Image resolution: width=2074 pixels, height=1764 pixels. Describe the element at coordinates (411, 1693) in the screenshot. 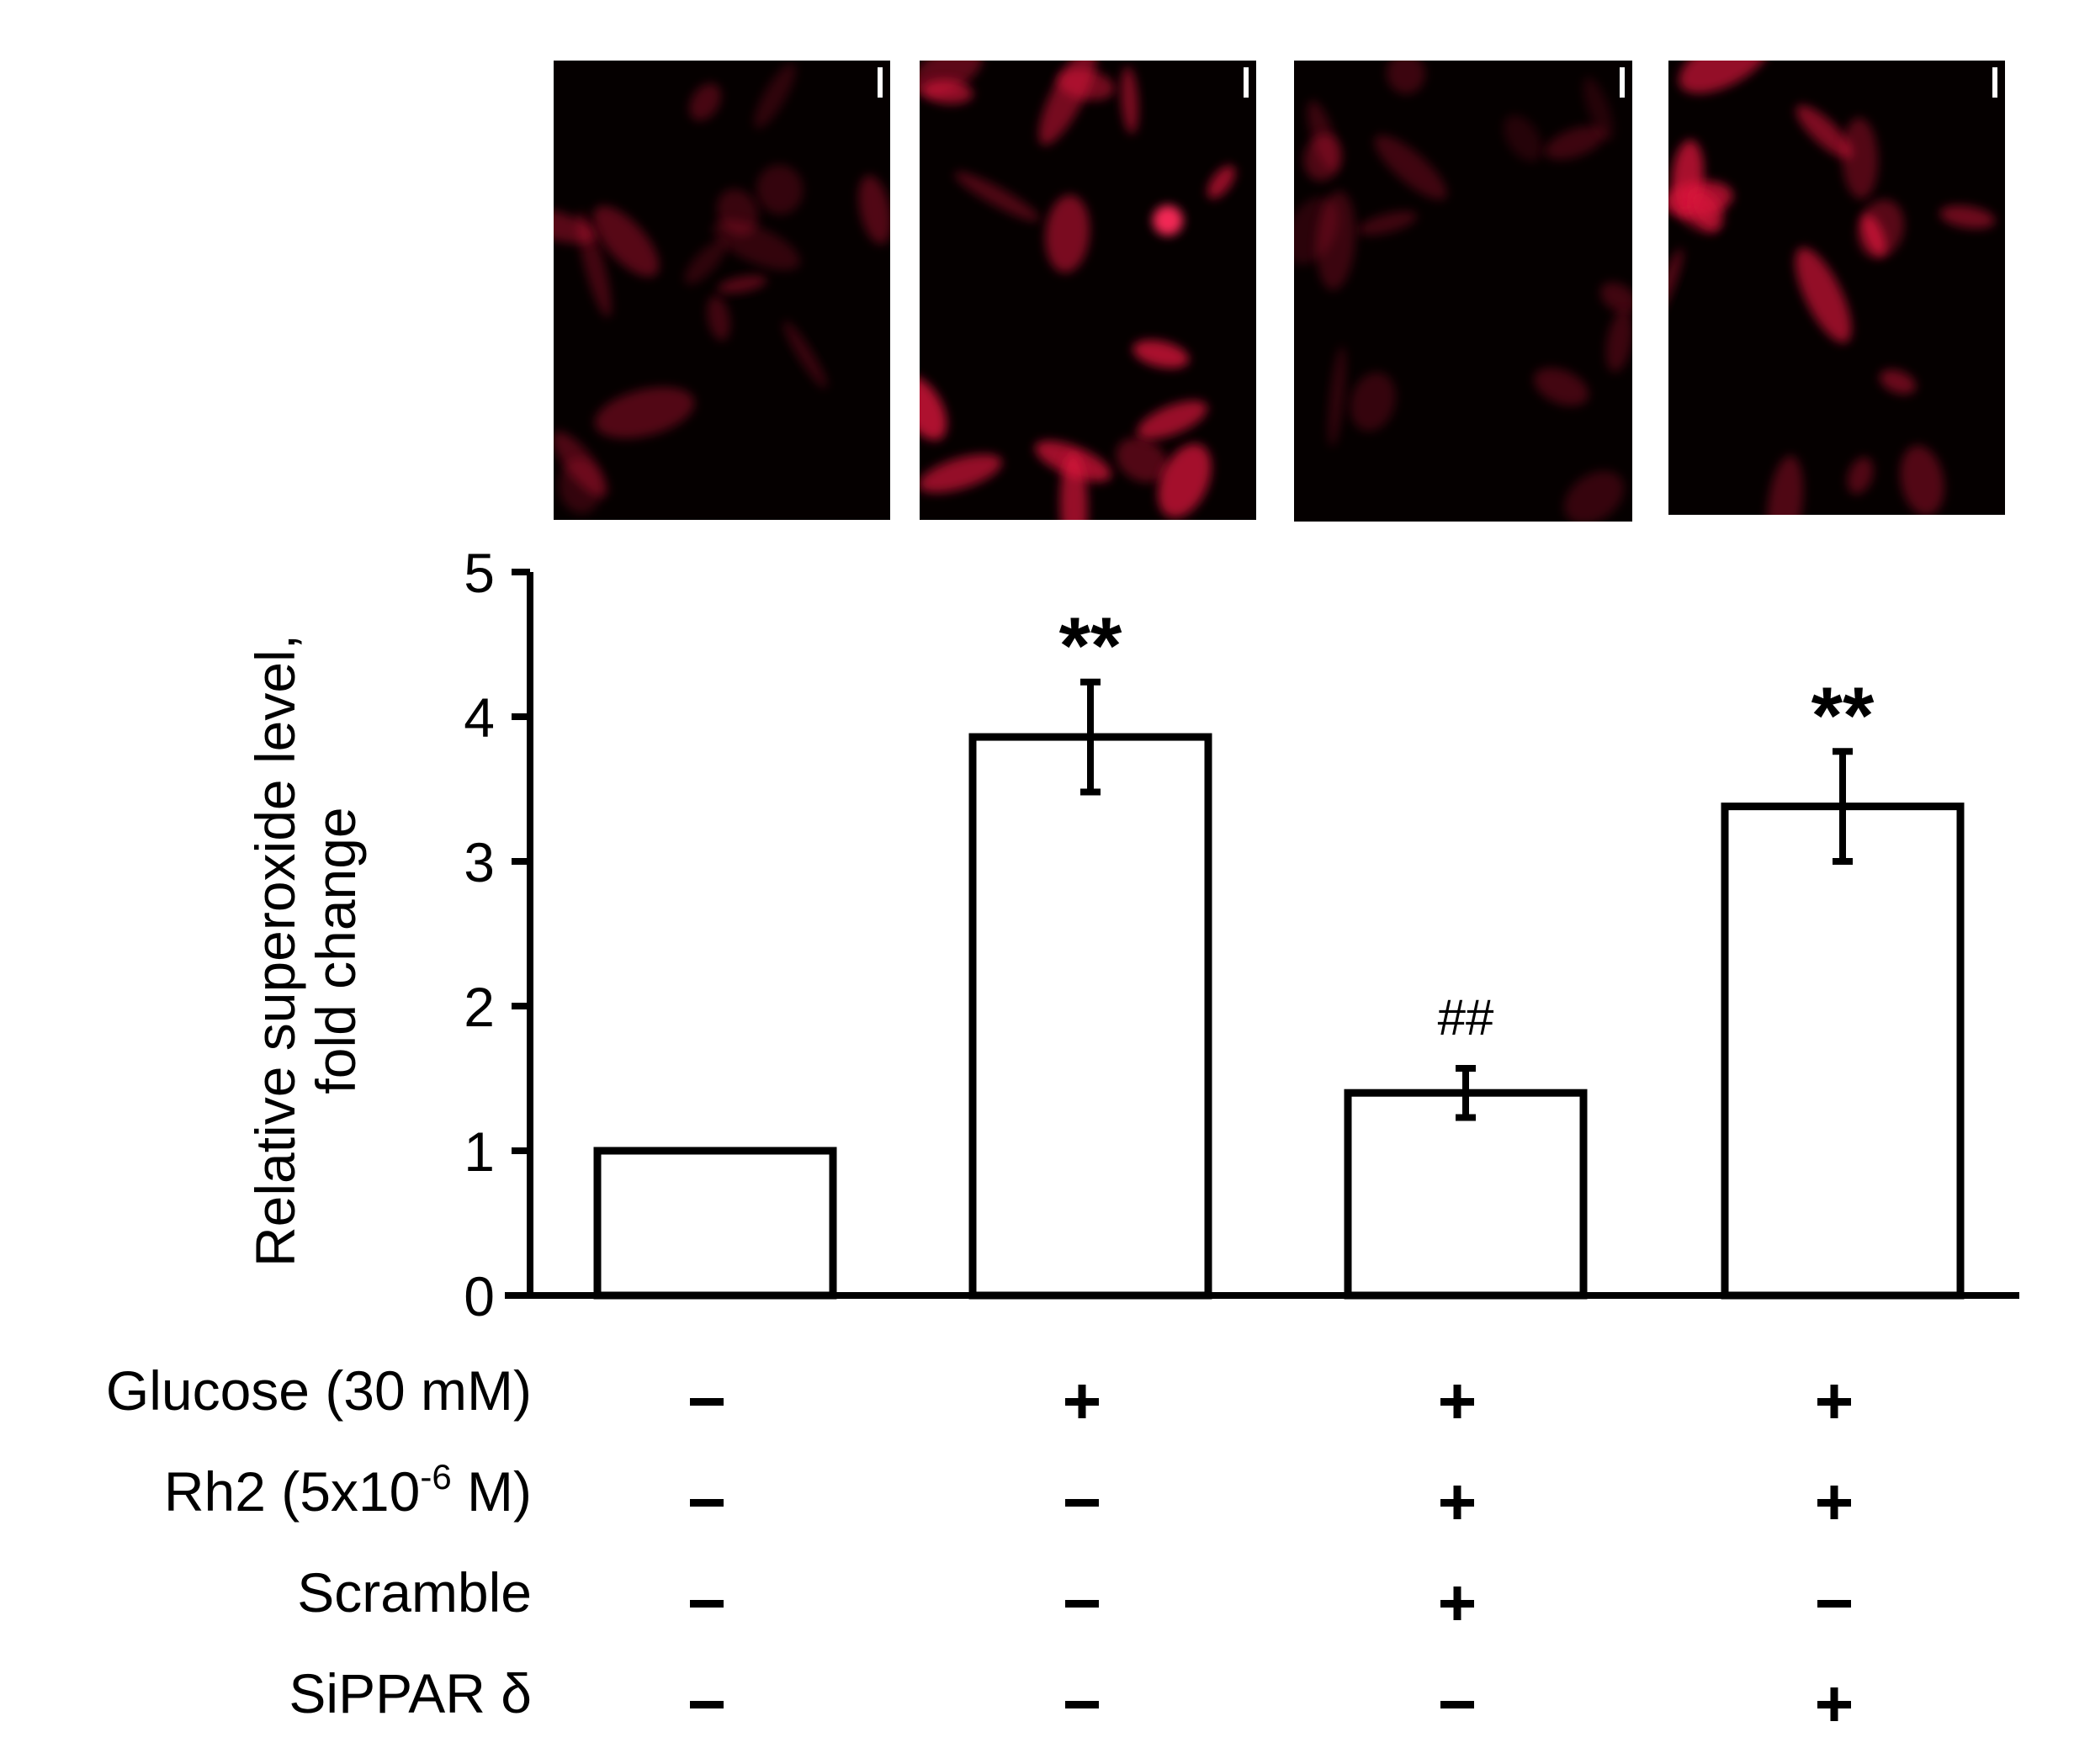

I see `condition-label-sippar: SiPPAR δ` at that location.